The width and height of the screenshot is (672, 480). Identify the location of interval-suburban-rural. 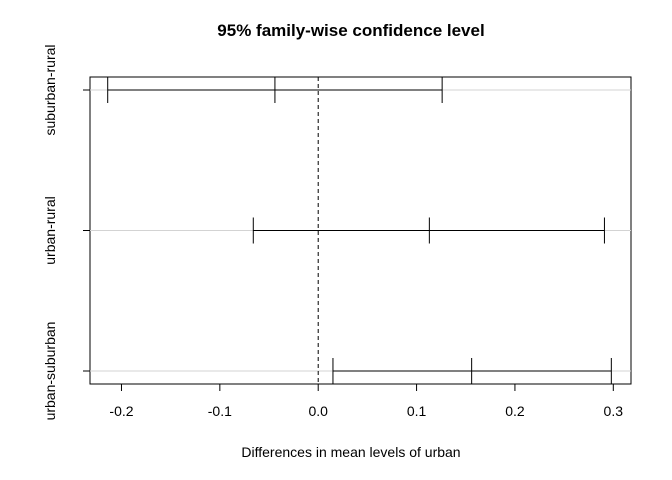
(275, 90).